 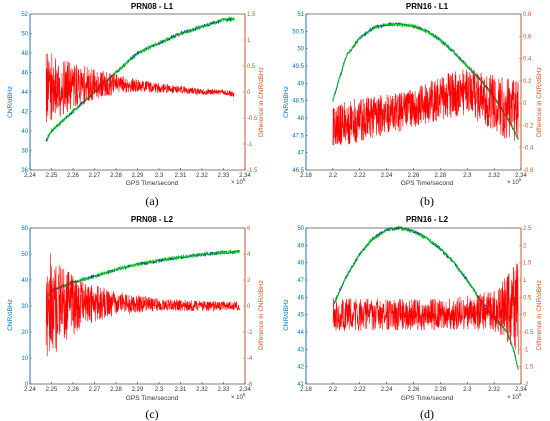 I want to click on left-y-tick-label: 50.5, so click(x=298, y=32).